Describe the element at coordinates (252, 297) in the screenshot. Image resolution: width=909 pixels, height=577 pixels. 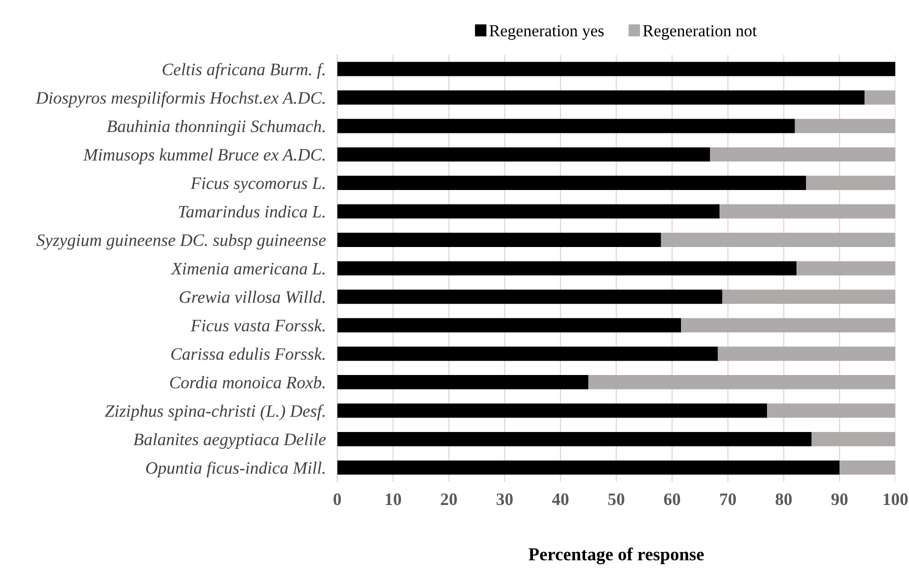
I see `y-tick-label: Grewia villosa Willd.` at that location.